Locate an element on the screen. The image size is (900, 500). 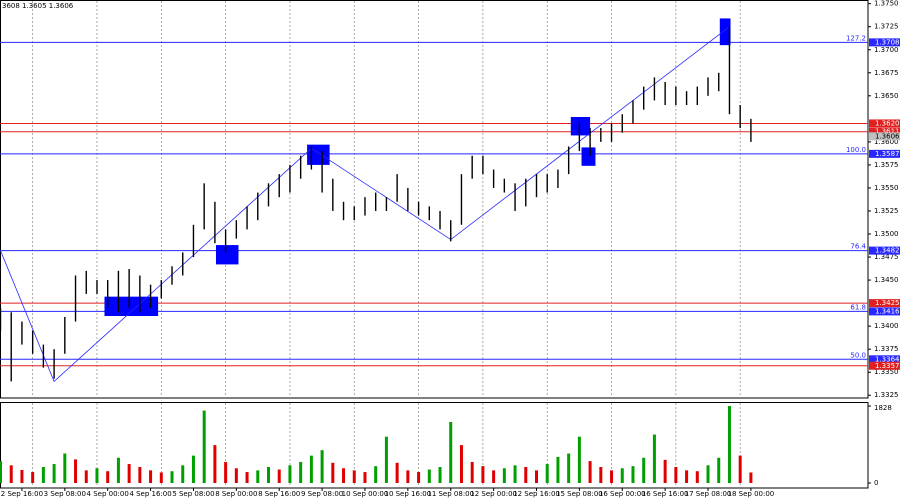
volume-tick-label: 1828 is located at coordinates (883, 408).